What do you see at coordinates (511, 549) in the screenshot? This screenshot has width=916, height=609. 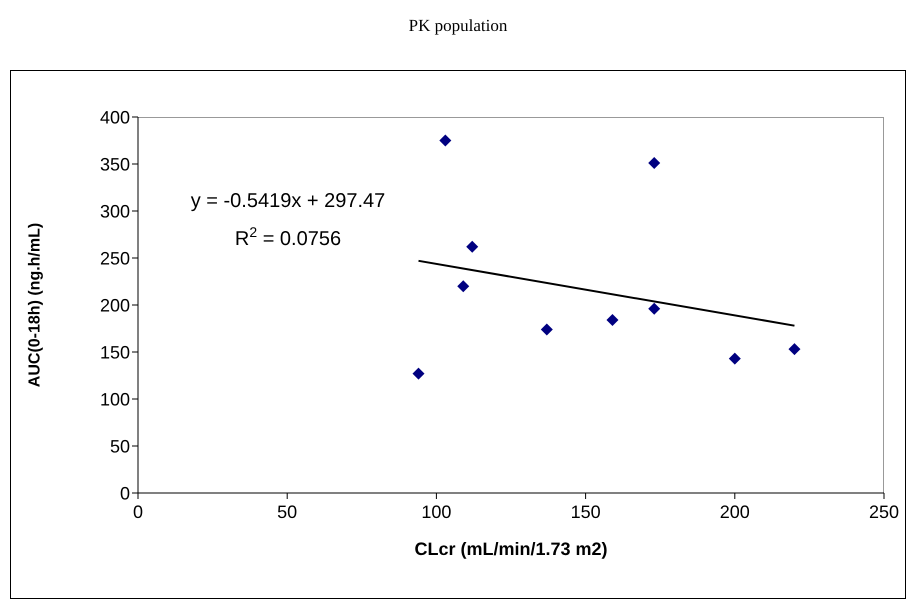 I see `x-axis-title: CLcr (mL/min/1.73 m2)` at bounding box center [511, 549].